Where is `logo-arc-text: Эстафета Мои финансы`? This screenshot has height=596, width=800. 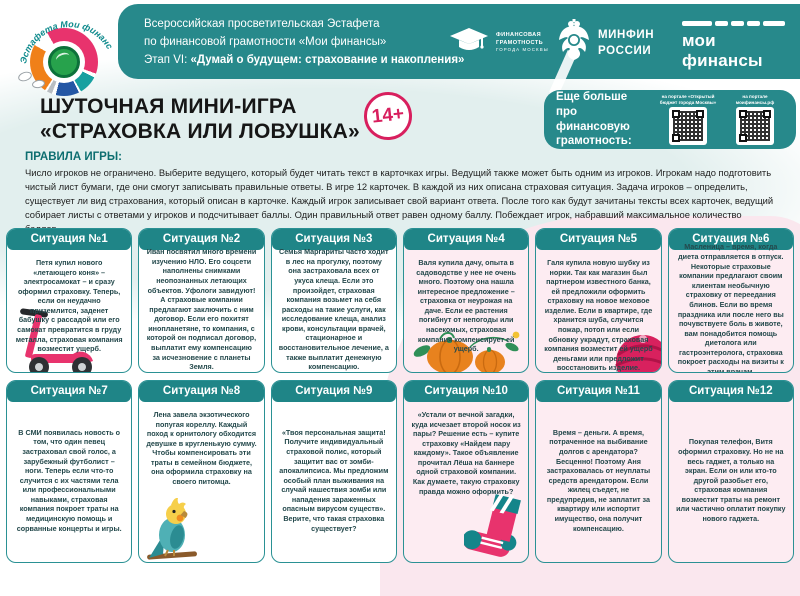 logo-arc-text: Эстафета Мои финансы is located at coordinates (63, 35).